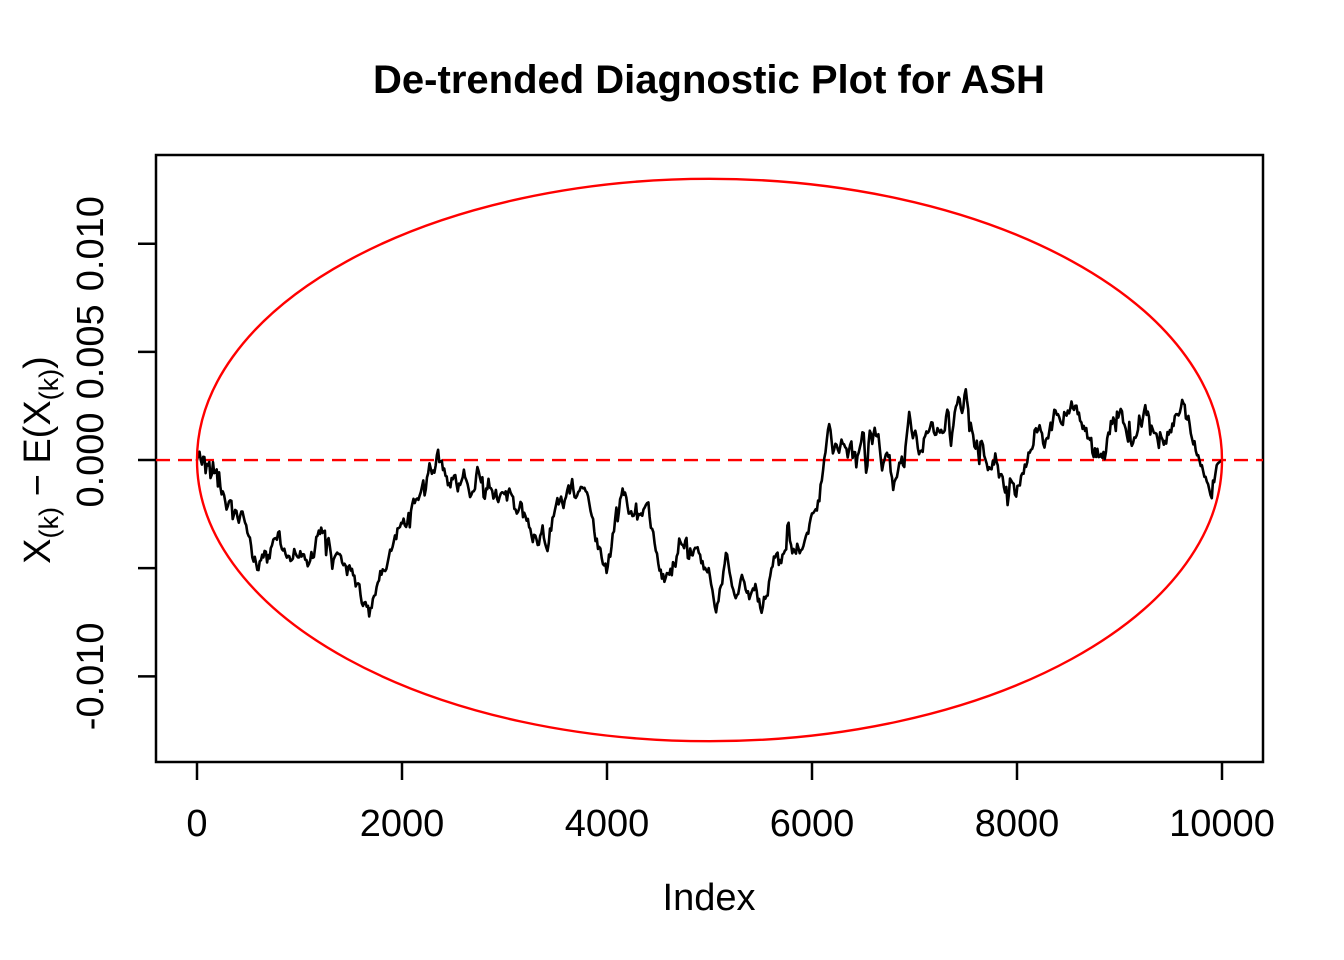 The width and height of the screenshot is (1344, 960). I want to click on y-title-main-3: ), so click(38, 362).